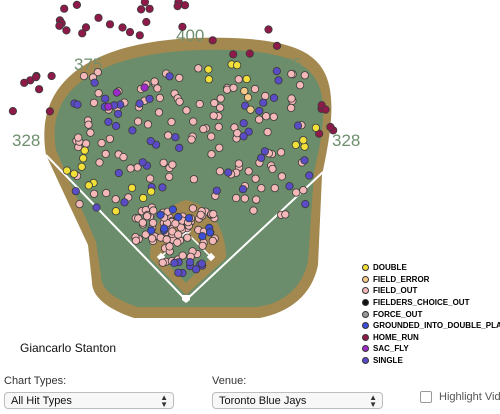 This screenshot has width=500, height=414. I want to click on highlight-video-checkbox, so click(426, 397).